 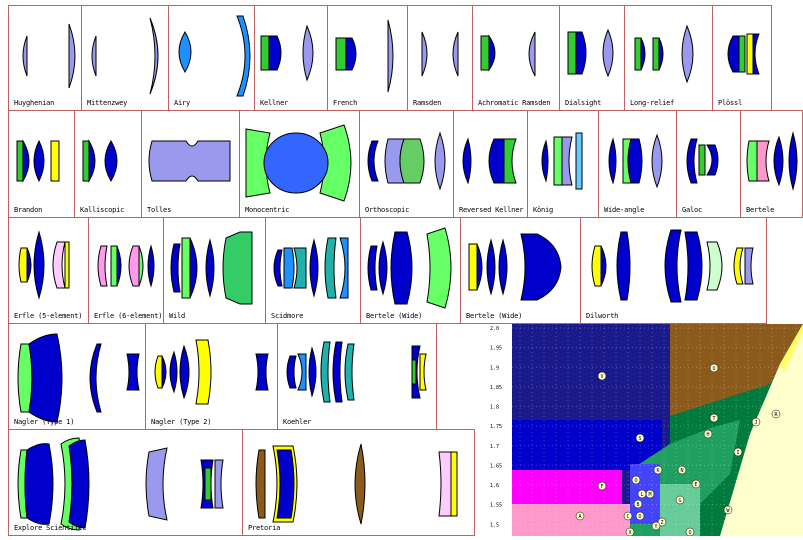 I want to click on y-tick-label: 1.55, so click(x=496, y=506).